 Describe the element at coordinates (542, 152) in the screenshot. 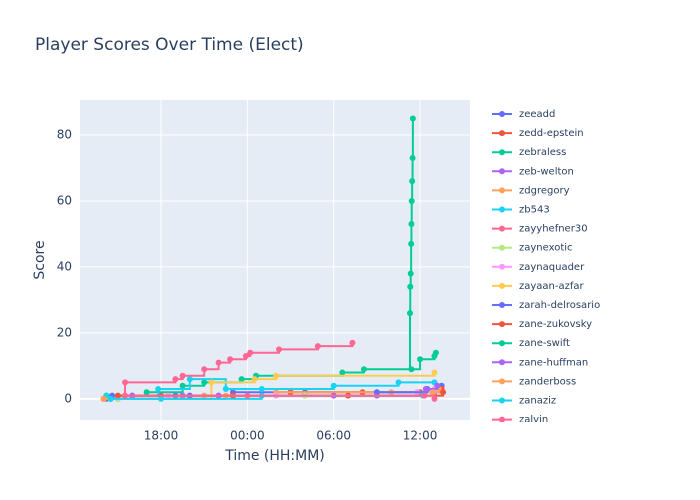

I see `legend-label: zebraless` at that location.